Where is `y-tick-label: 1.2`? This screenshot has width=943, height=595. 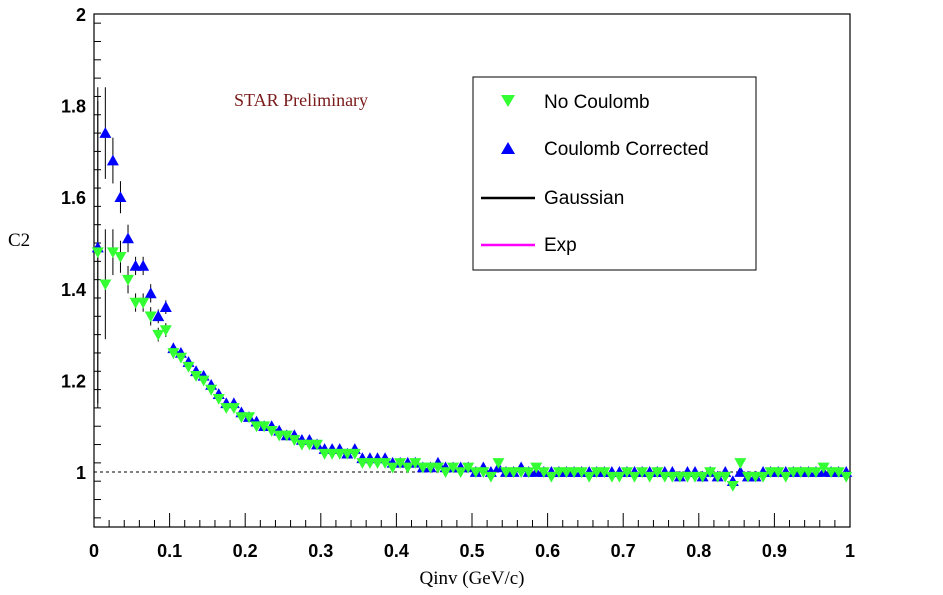 y-tick-label: 1.2 is located at coordinates (73, 381).